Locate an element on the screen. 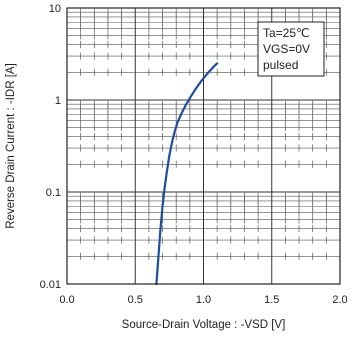  x-tick-label: 2.0 is located at coordinates (339, 300).